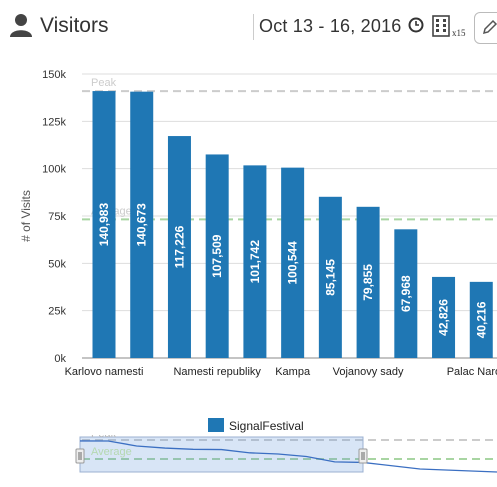 The width and height of the screenshot is (497, 487). What do you see at coordinates (221, 454) in the screenshot?
I see `navigator-selection` at bounding box center [221, 454].